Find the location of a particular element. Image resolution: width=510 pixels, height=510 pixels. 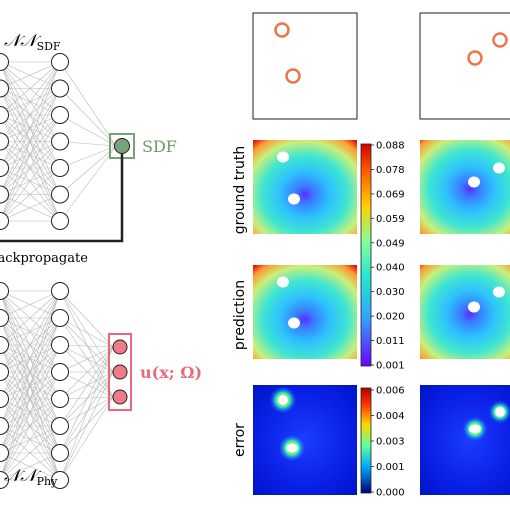

physics-output-nodes is located at coordinates (120, 372).